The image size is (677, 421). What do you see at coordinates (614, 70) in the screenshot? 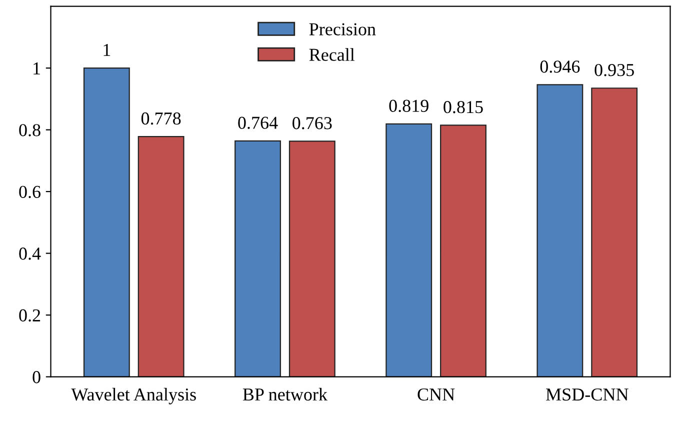
I see `data-label: 0.935` at bounding box center [614, 70].